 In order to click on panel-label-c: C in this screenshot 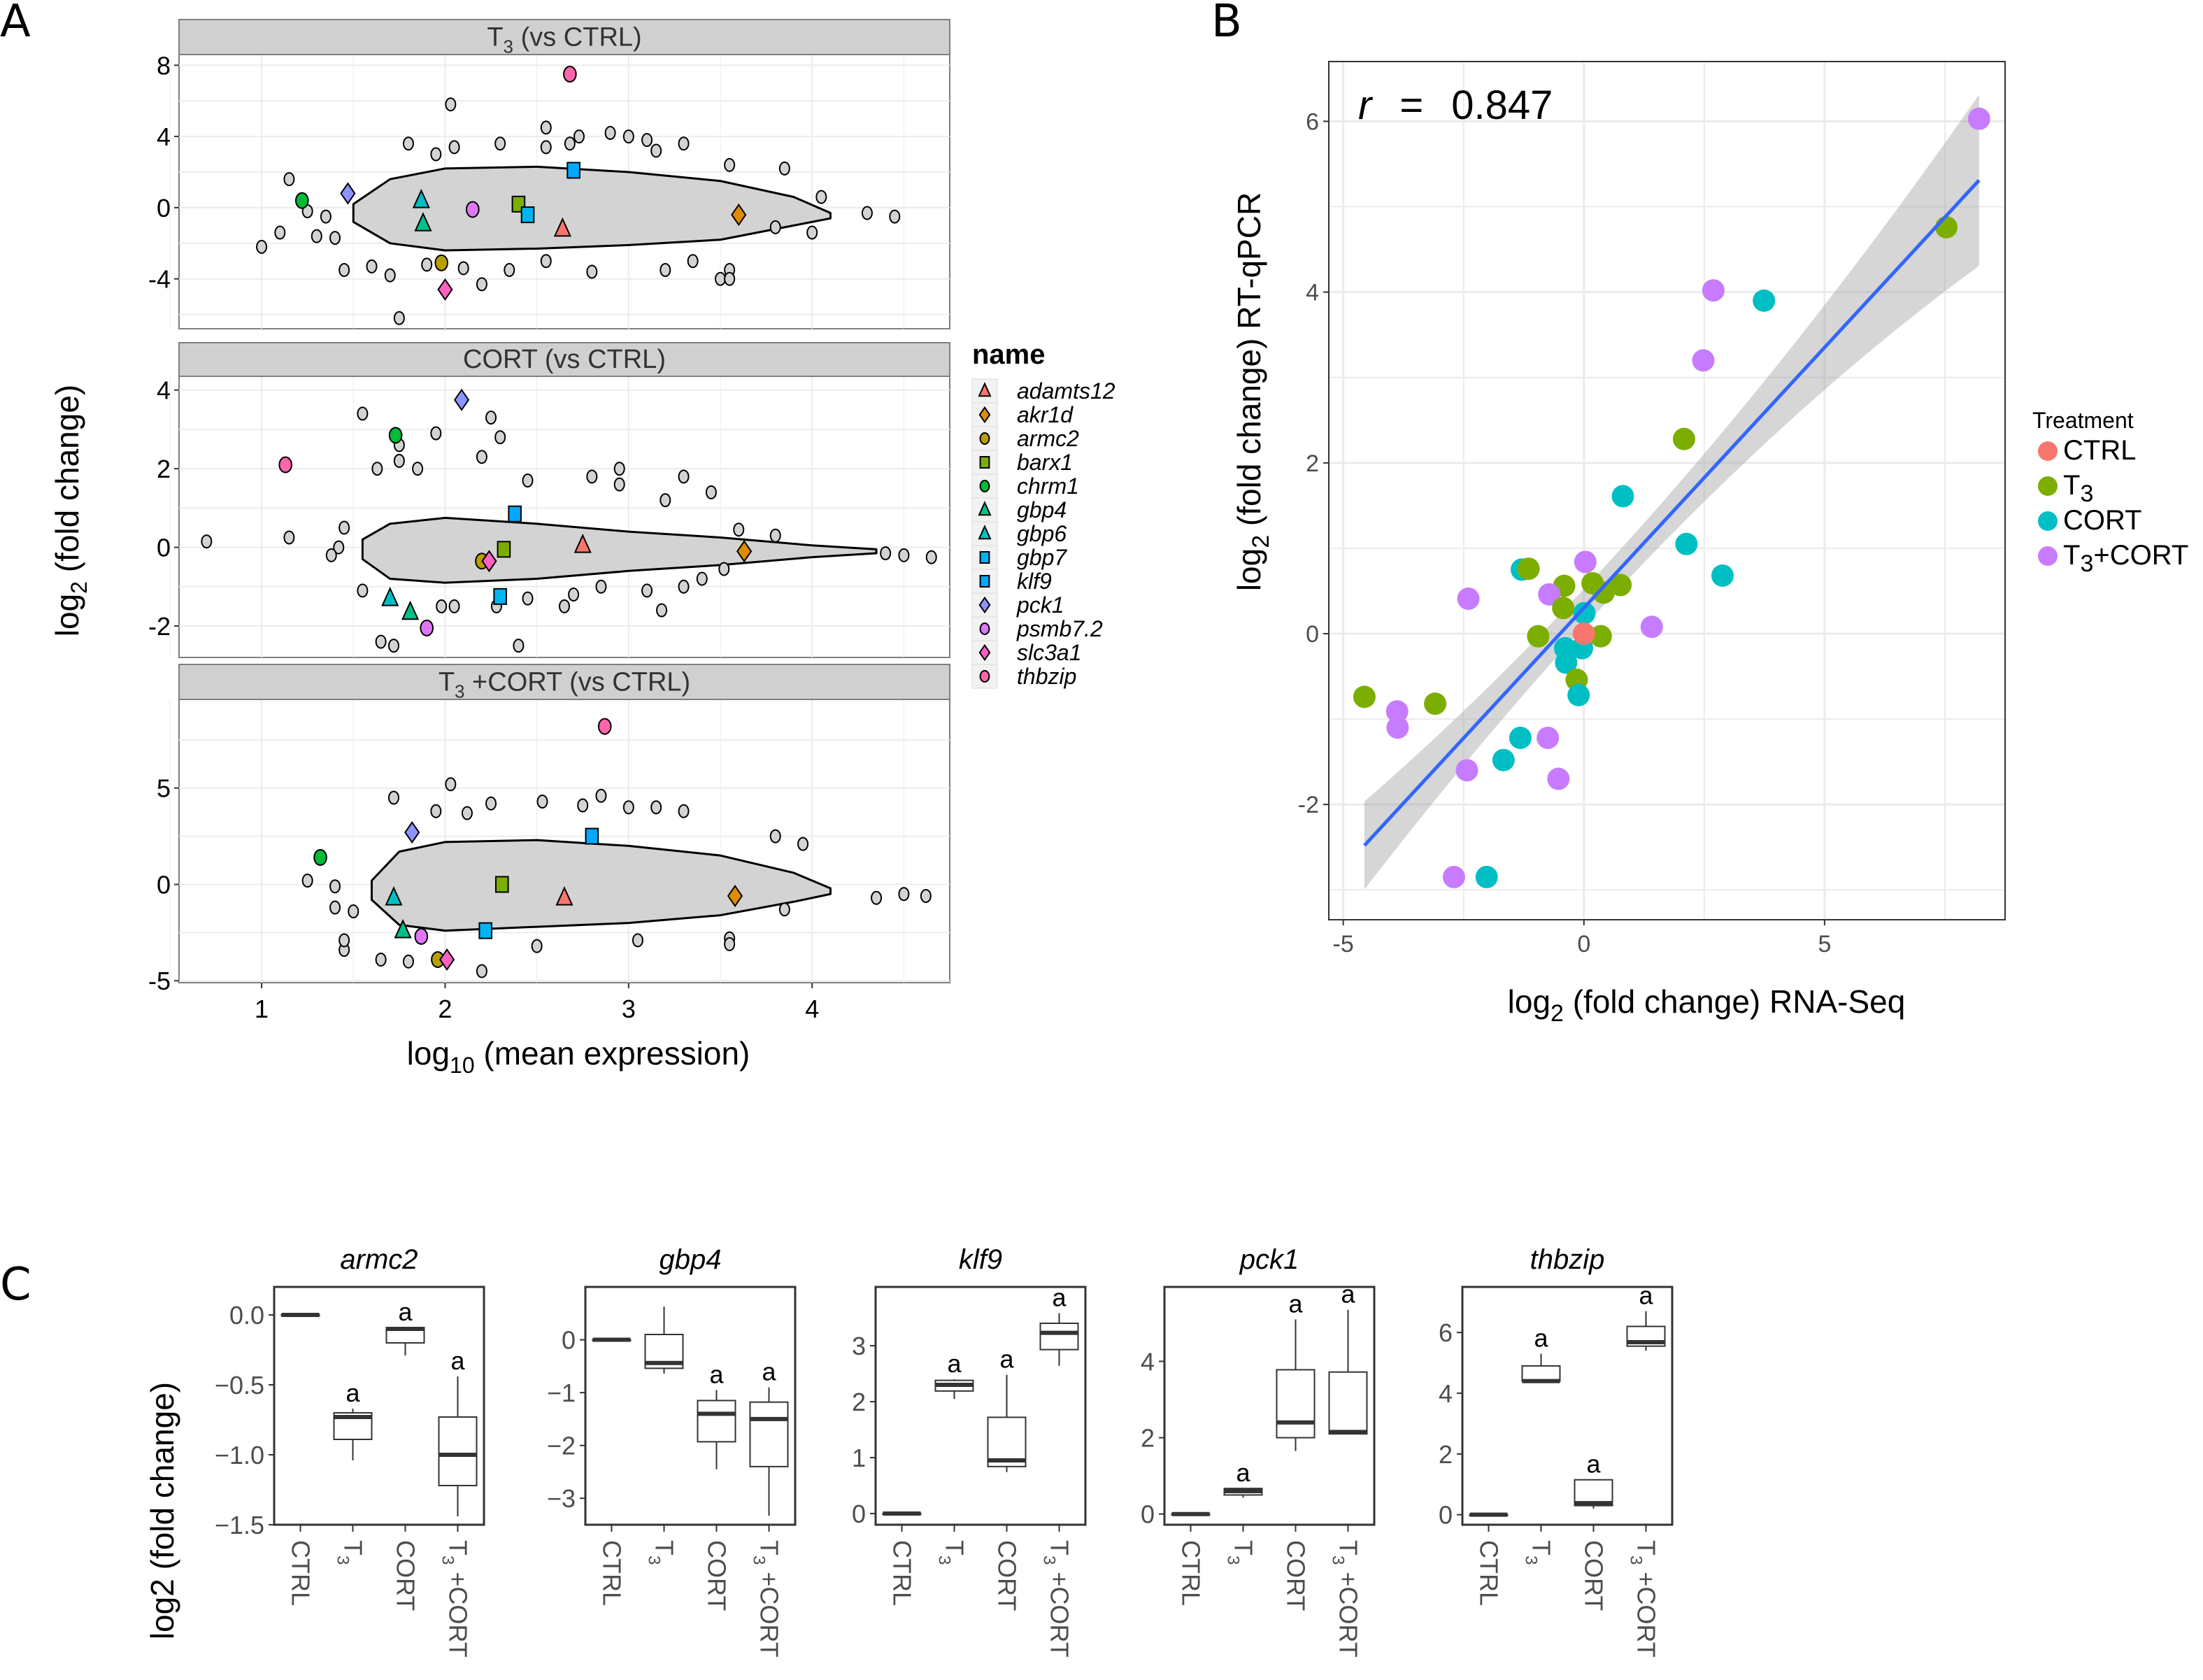, I will do `click(15, 1285)`.